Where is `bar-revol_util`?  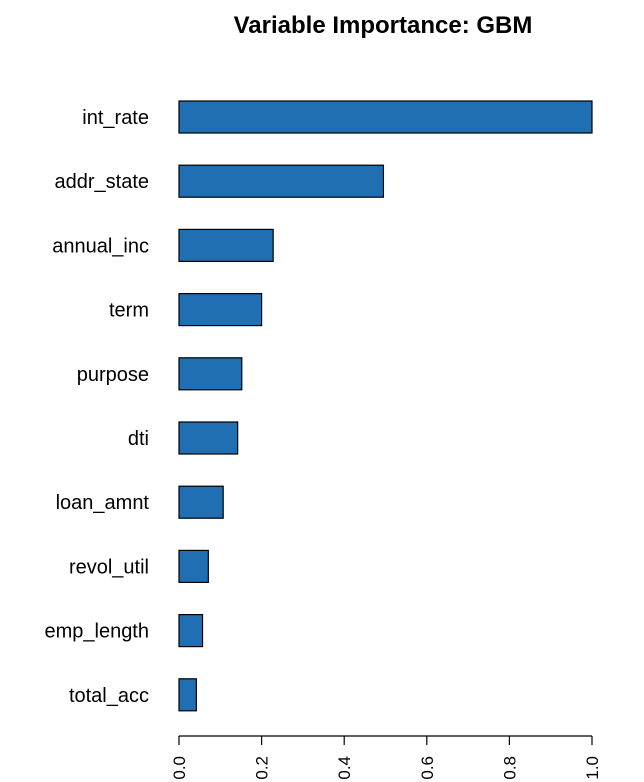 bar-revol_util is located at coordinates (193, 566).